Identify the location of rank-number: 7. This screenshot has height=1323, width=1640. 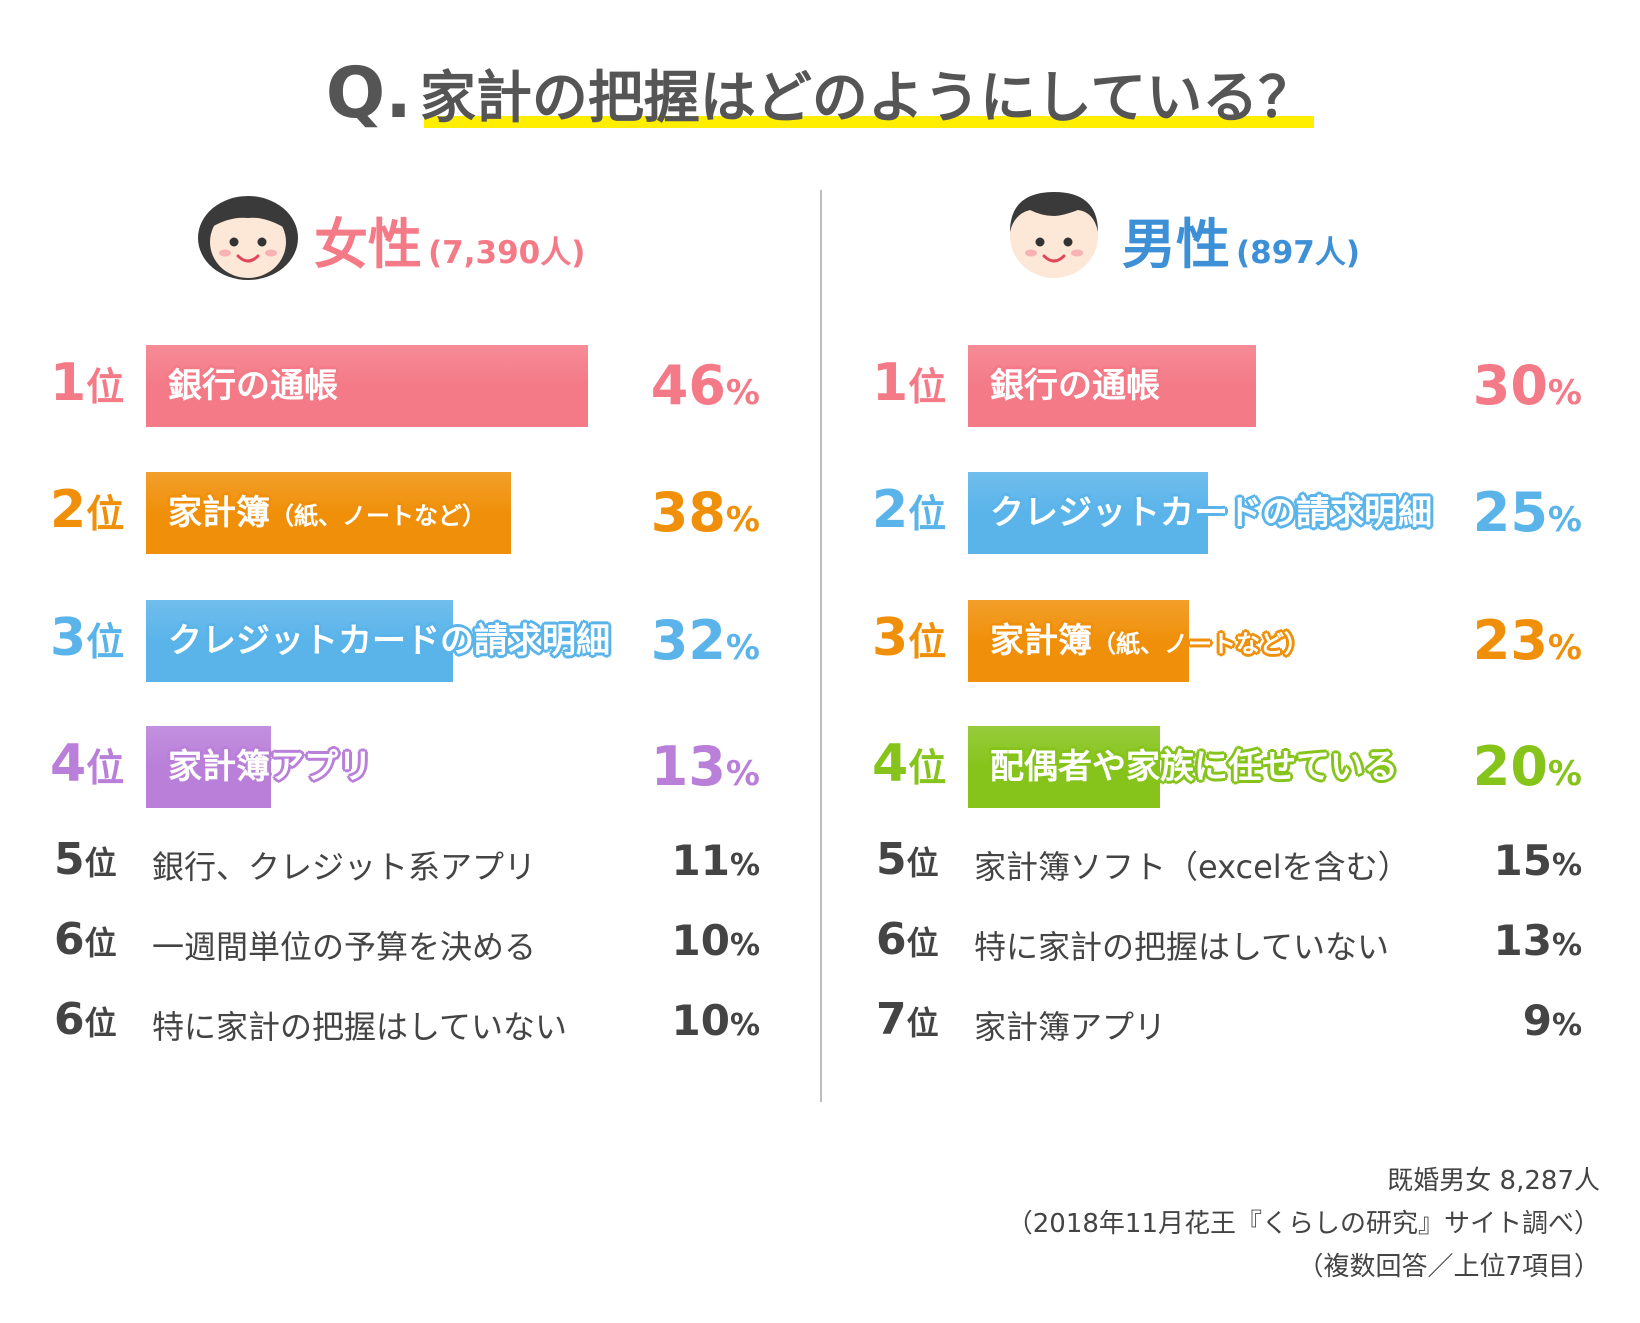
(891, 1019).